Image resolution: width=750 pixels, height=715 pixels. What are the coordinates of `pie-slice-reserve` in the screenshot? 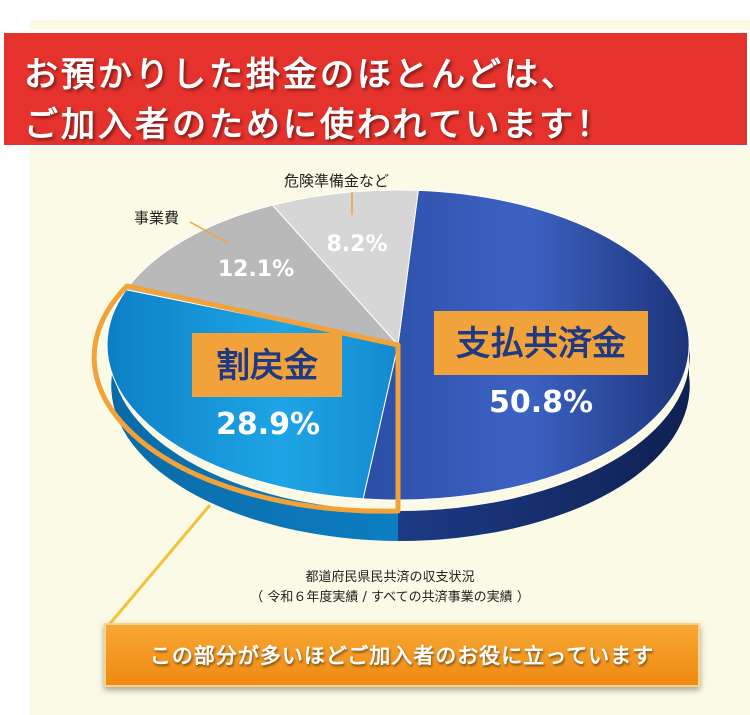 It's located at (345, 268).